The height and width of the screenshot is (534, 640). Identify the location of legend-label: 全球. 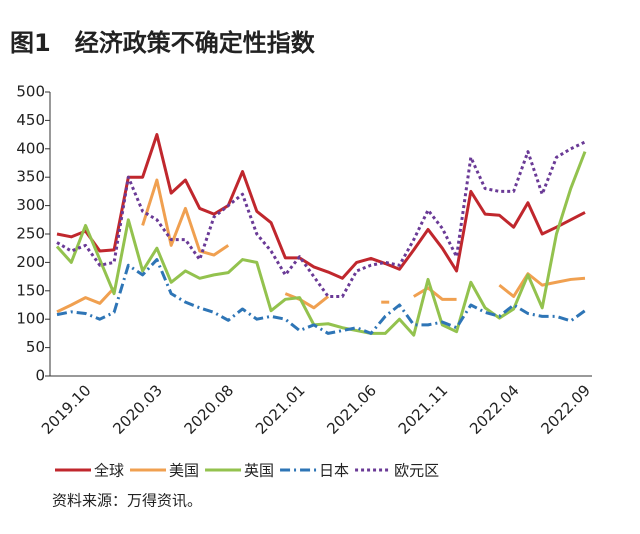
(109, 471).